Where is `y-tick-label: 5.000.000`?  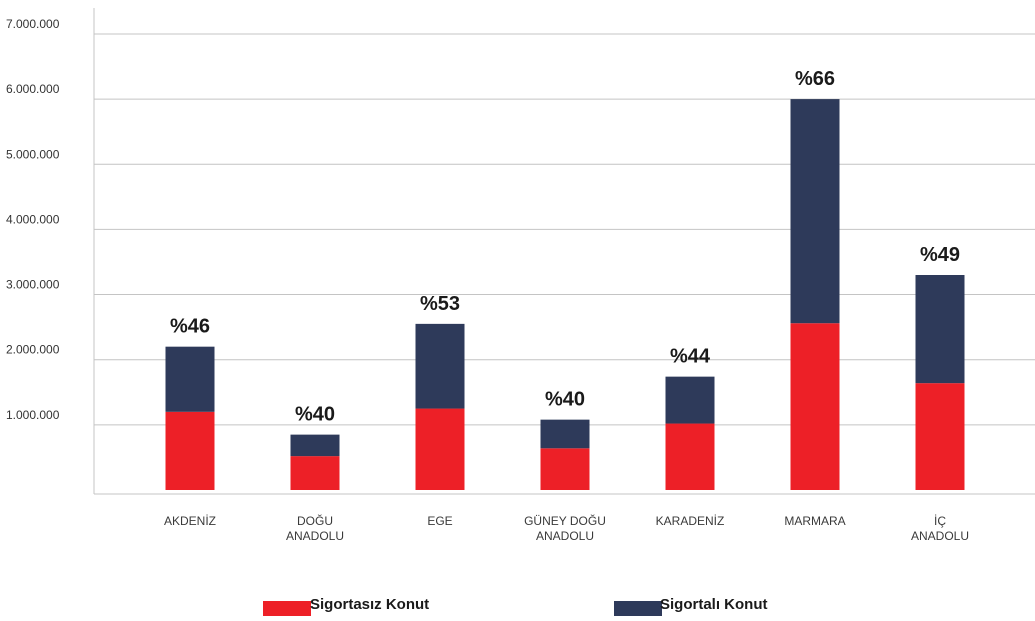
y-tick-label: 5.000.000 is located at coordinates (33, 154).